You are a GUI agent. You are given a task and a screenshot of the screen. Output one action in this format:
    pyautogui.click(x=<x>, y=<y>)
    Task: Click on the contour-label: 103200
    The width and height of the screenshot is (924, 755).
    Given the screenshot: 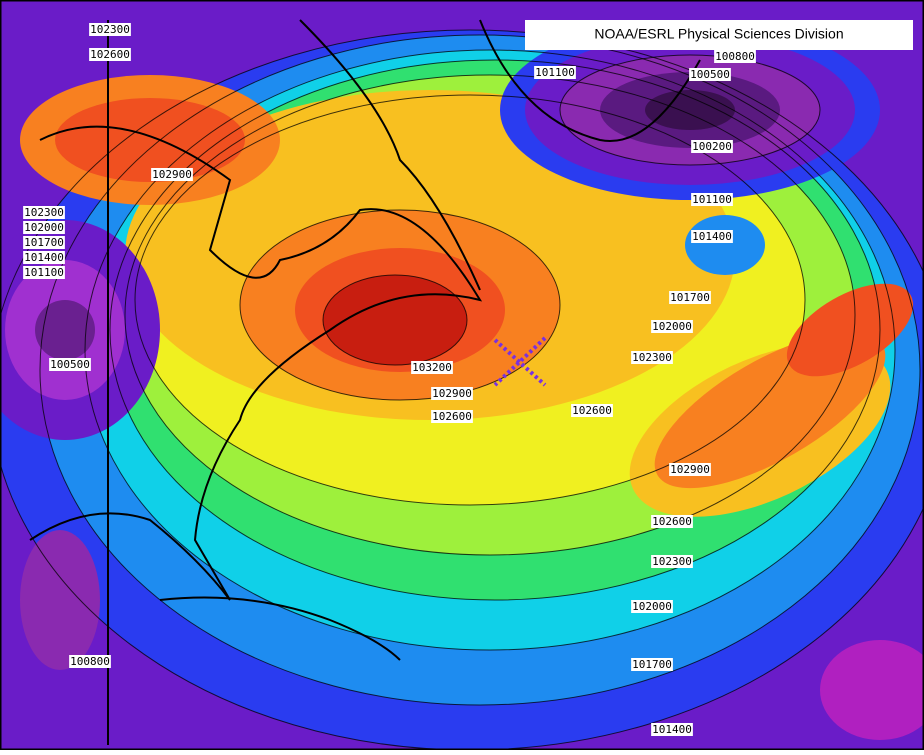 What is the action you would take?
    pyautogui.click(x=432, y=367)
    